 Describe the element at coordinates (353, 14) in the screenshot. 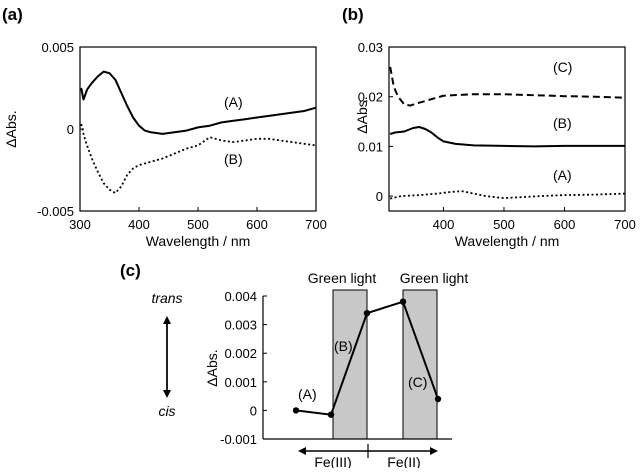

I see `panel-b-letter: (b)` at that location.